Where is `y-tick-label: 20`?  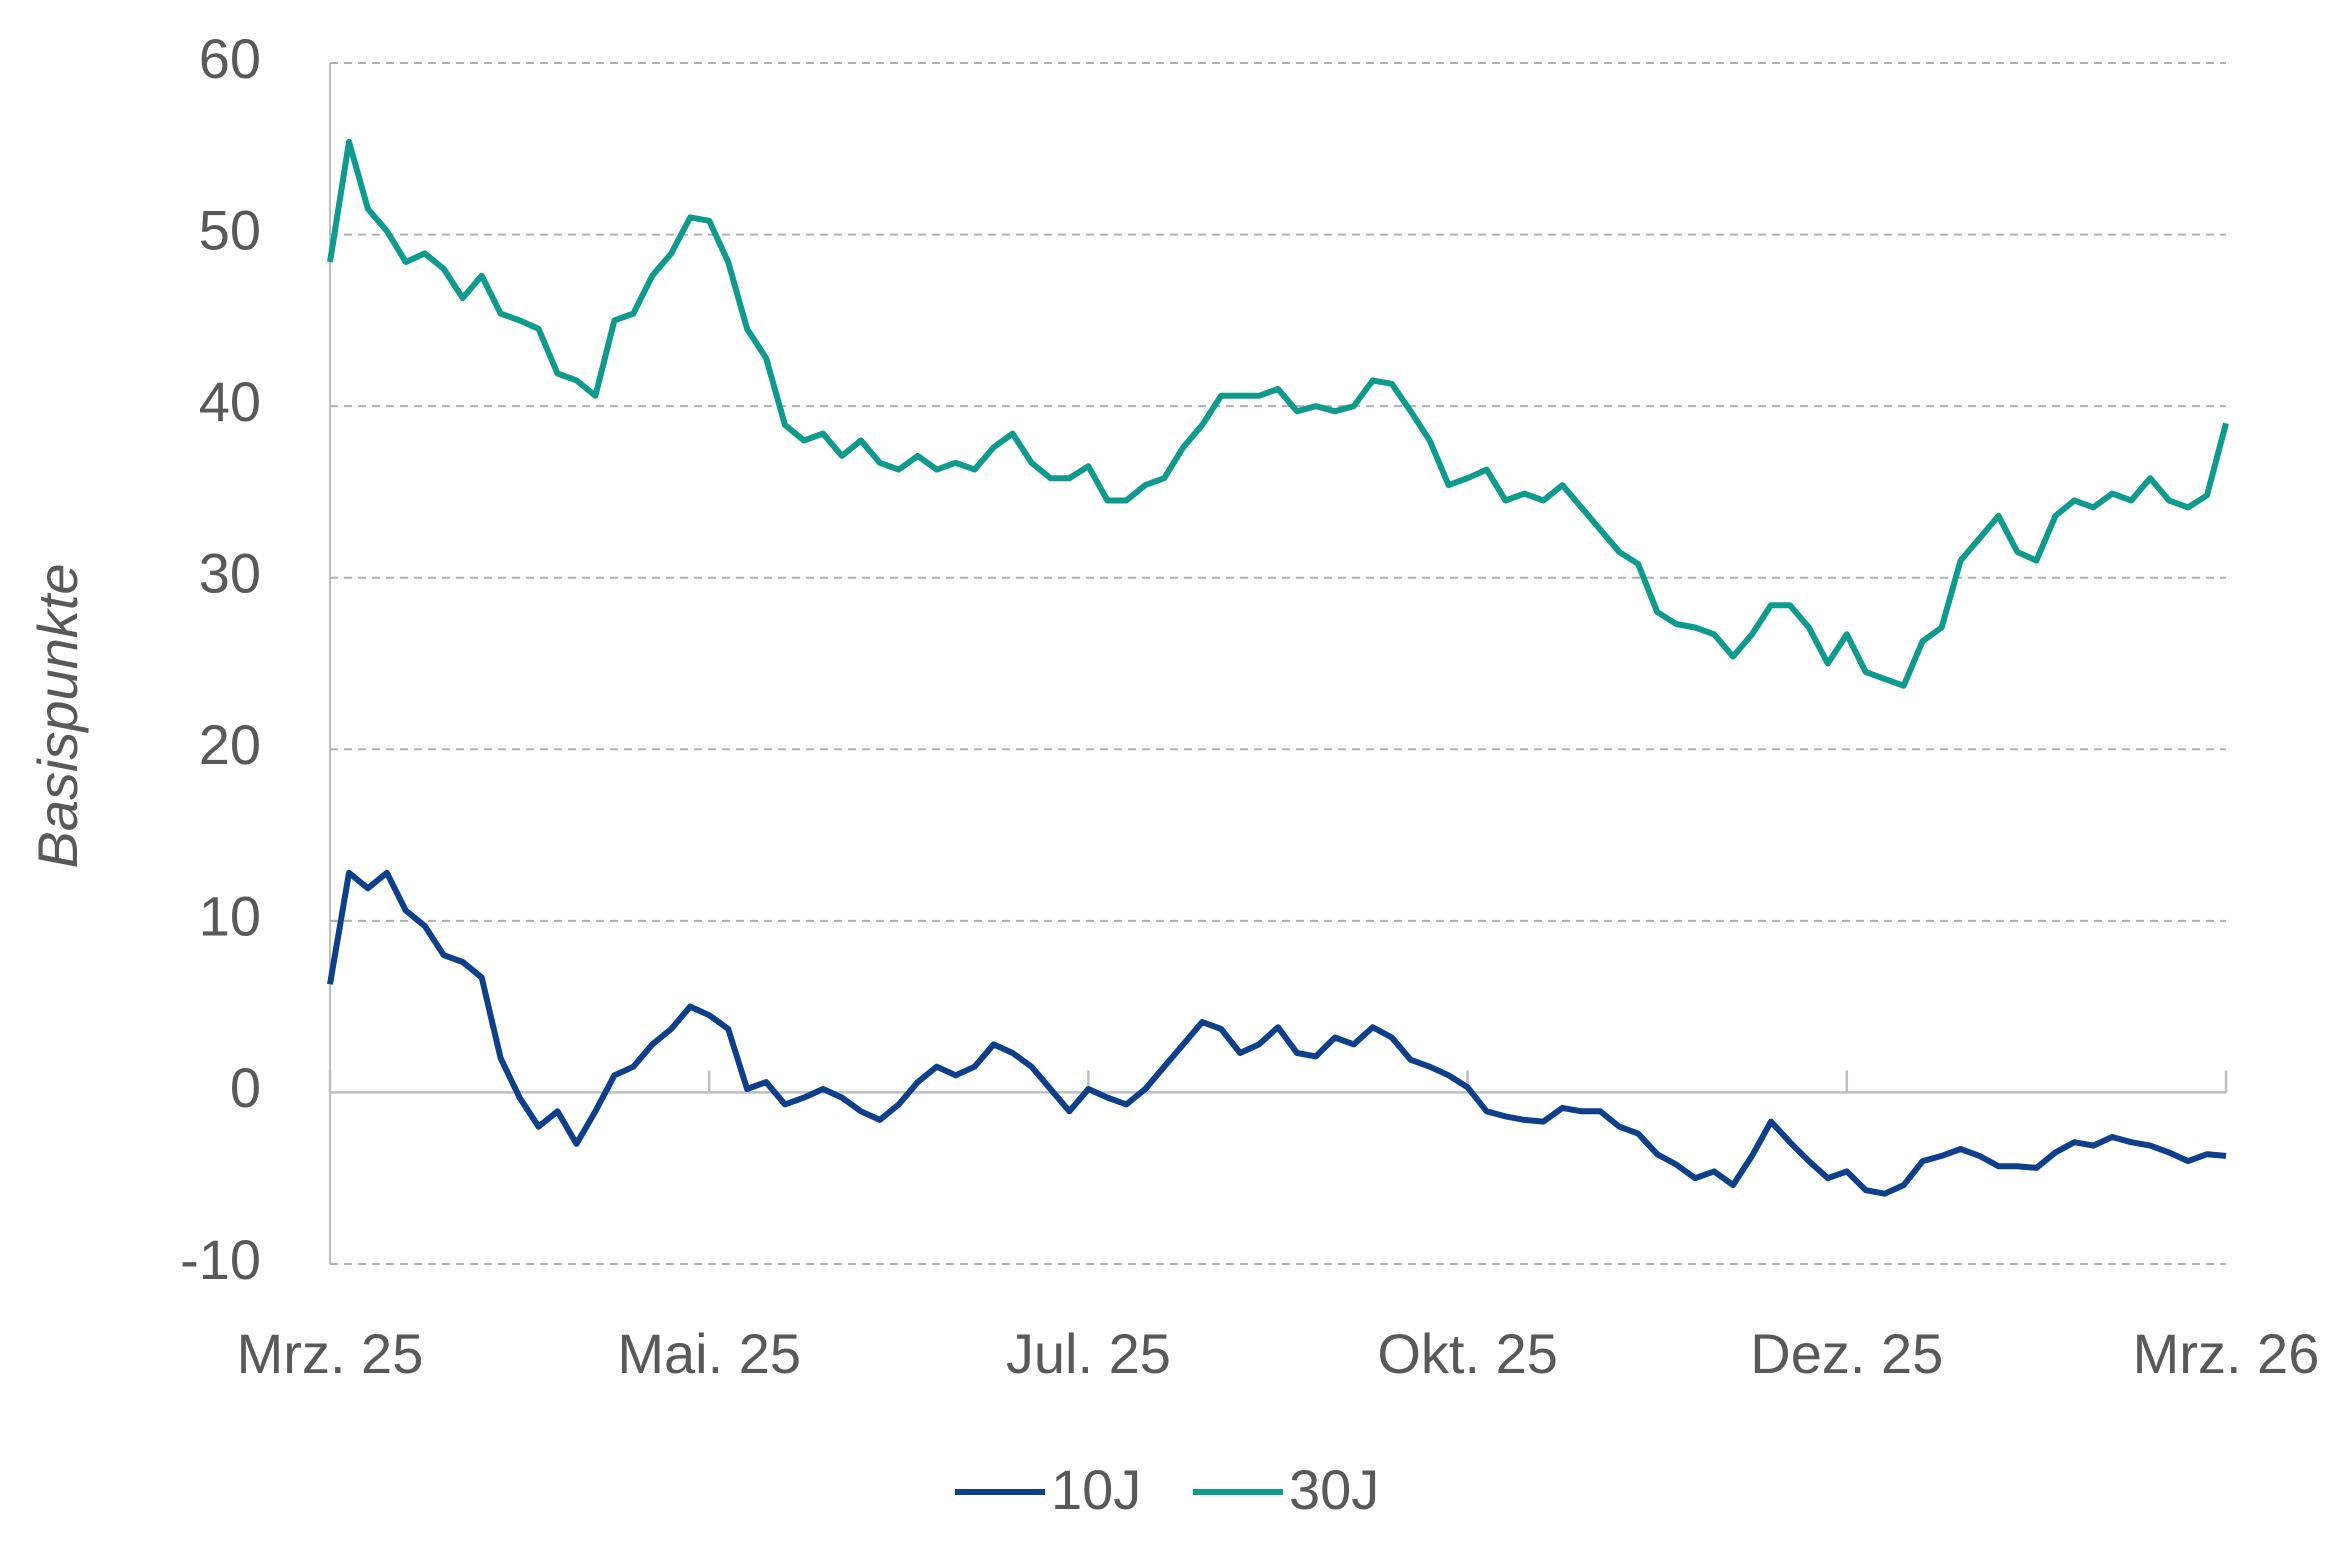 y-tick-label: 20 is located at coordinates (230, 744).